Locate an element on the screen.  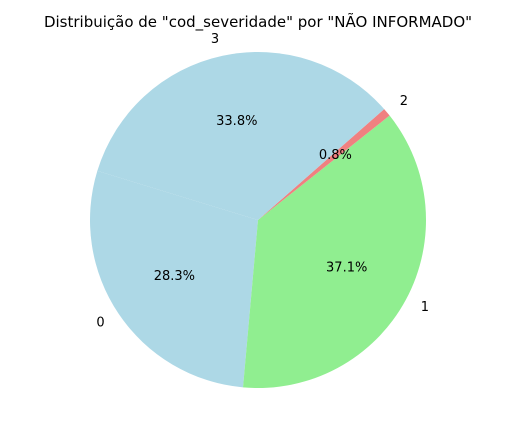
pct-label-3: 33.8% is located at coordinates (236, 121).